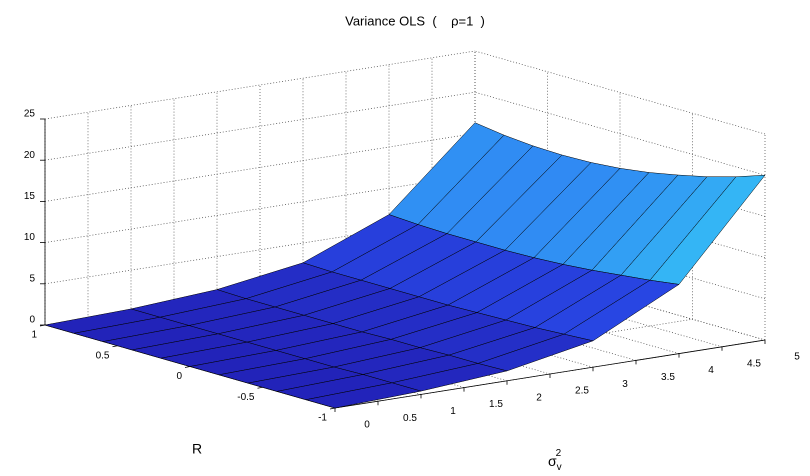 The width and height of the screenshot is (810, 476). I want to click on y-tick-label: -1, so click(322, 418).